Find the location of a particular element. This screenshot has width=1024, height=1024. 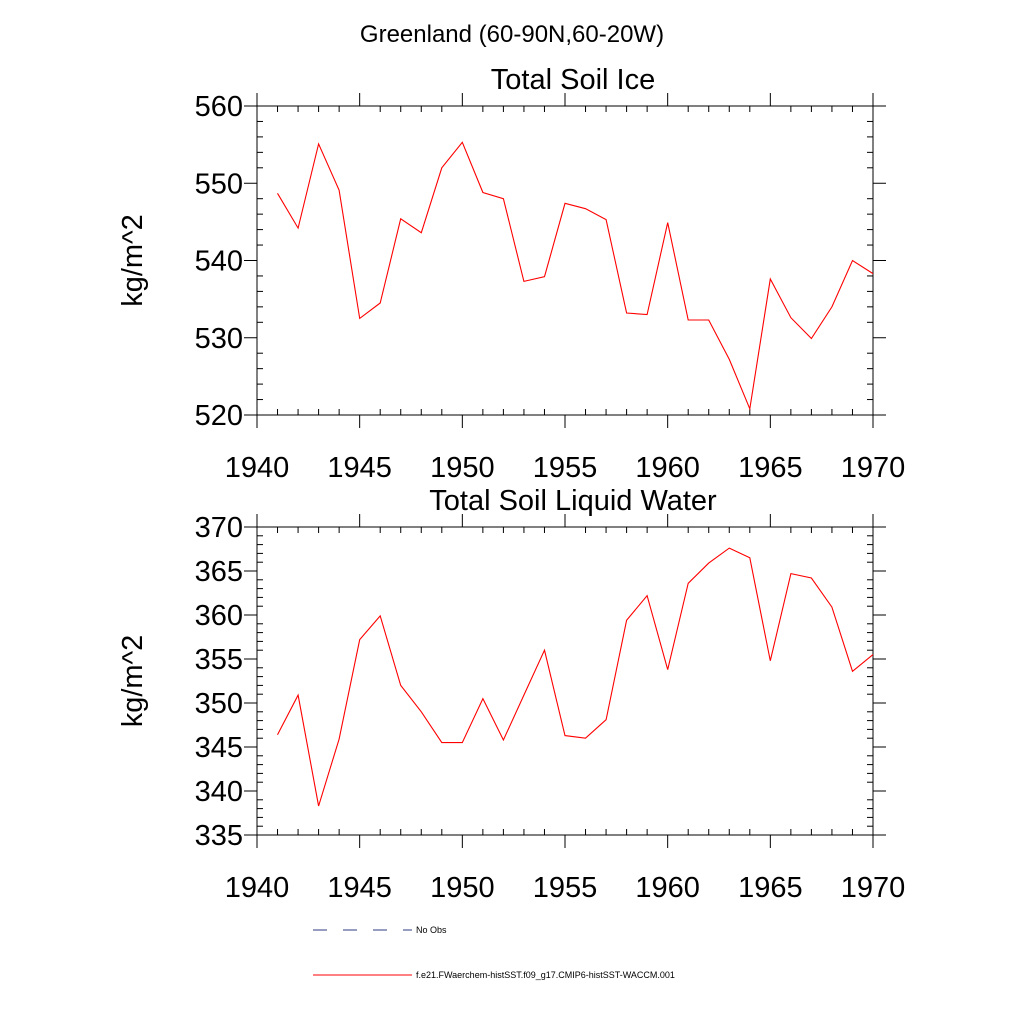

y-tick-label: 360 is located at coordinates (219, 616).